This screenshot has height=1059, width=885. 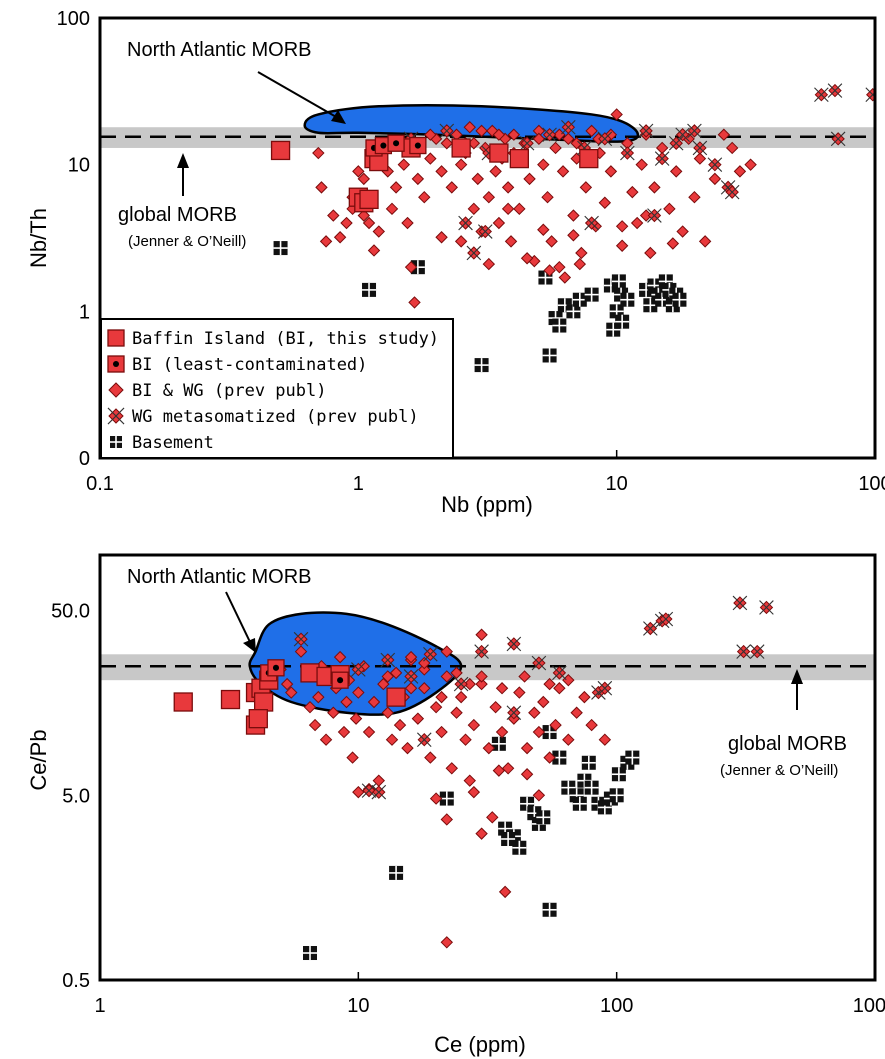 I want to click on y-tick-label: 50.0, so click(x=70, y=612).